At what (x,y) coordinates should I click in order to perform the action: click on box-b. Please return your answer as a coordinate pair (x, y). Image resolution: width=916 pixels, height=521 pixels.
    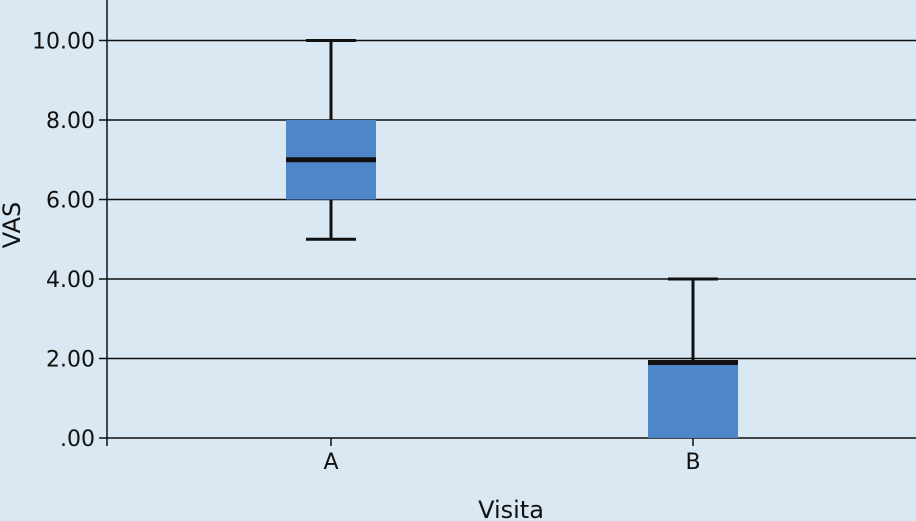
    Looking at the image, I should click on (693, 357).